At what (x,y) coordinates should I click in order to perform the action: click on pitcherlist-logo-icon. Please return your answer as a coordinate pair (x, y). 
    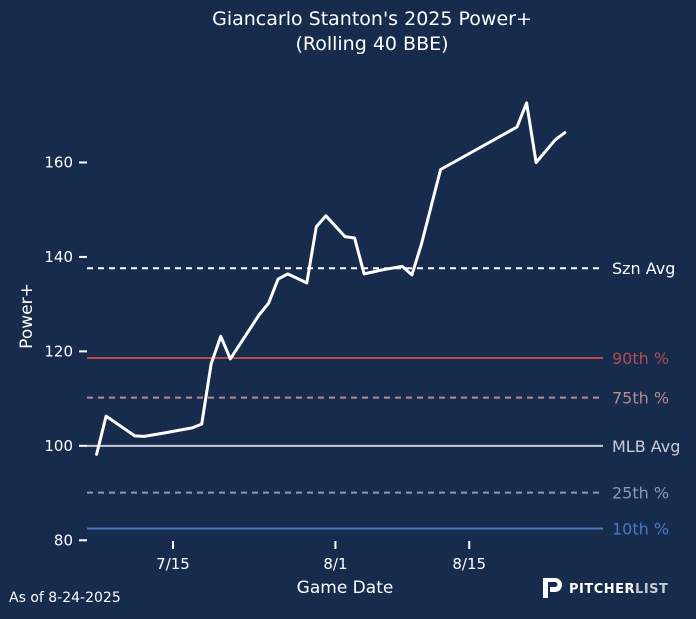
    Looking at the image, I should click on (552, 588).